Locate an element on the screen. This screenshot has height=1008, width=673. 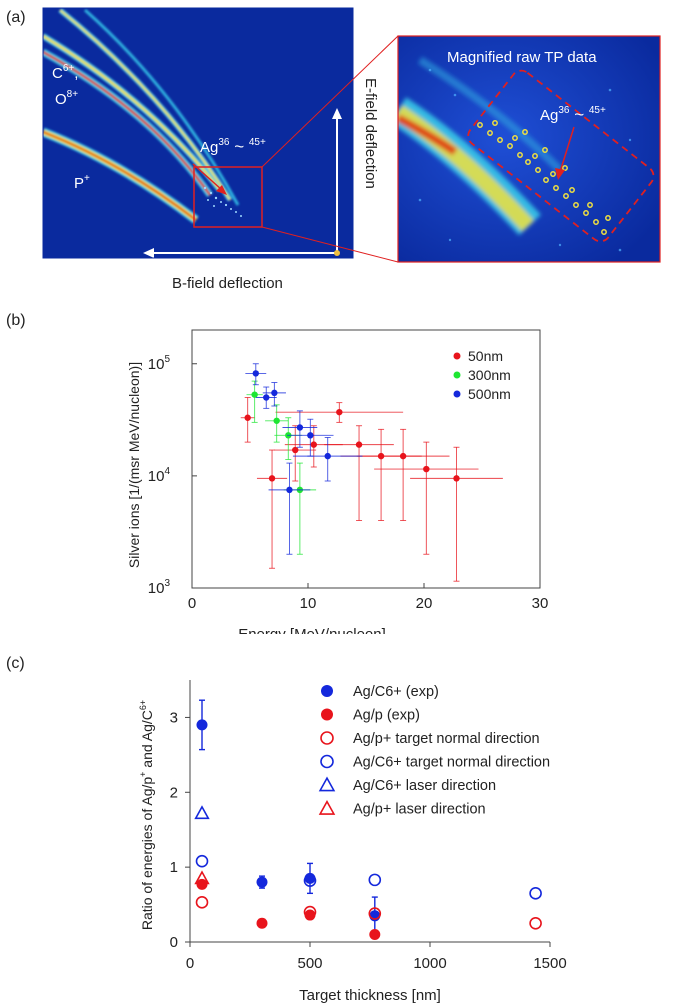
x-tick-label: 1000 is located at coordinates (429, 963).